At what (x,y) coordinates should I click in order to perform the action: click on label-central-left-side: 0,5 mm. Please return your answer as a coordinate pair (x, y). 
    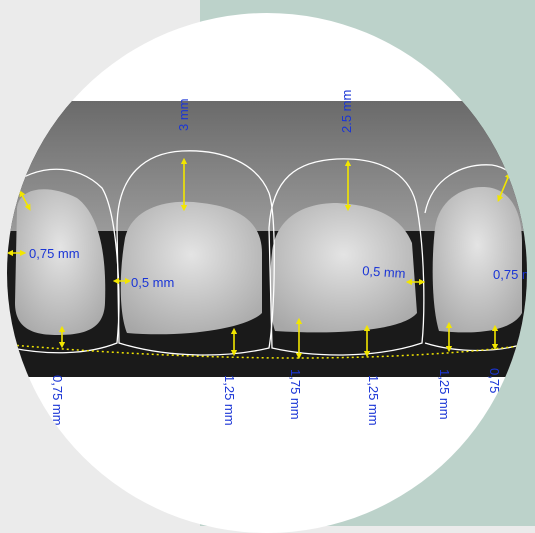
    Looking at the image, I should click on (152, 282).